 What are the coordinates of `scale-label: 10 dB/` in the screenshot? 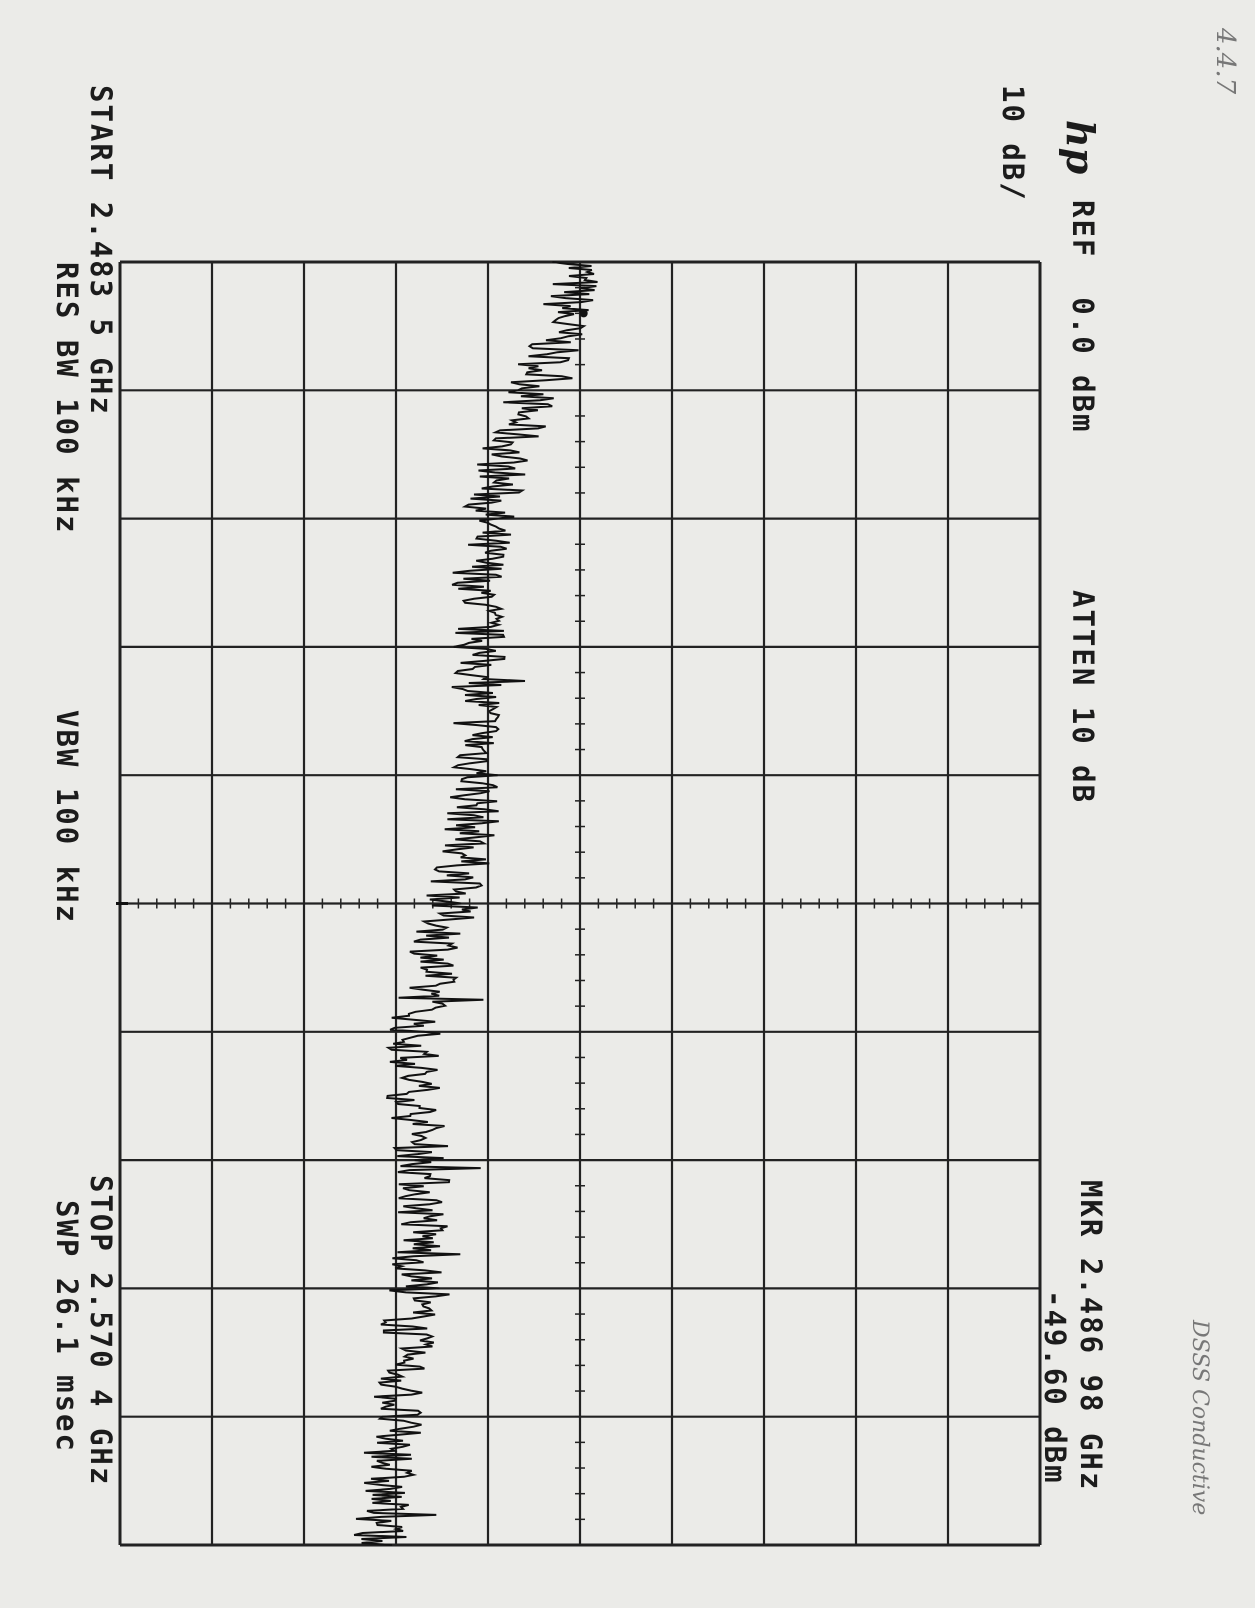 It's located at (1013, 143).